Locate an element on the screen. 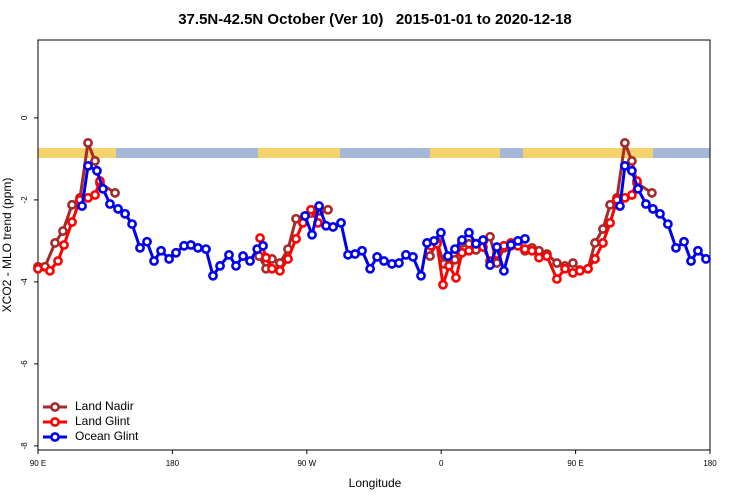 This screenshot has width=750, height=500. map-band is located at coordinates (374, 153).